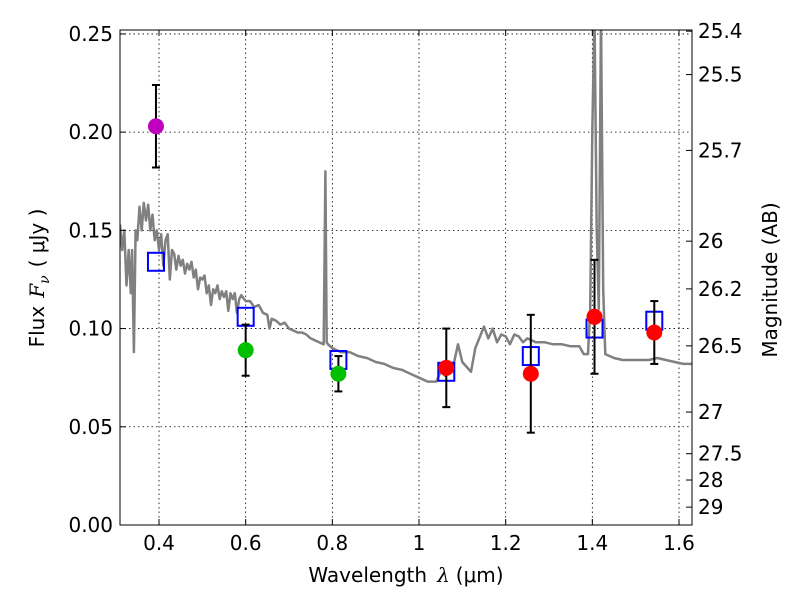  I want to click on mag-tick-label: 25.7, so click(720, 150).